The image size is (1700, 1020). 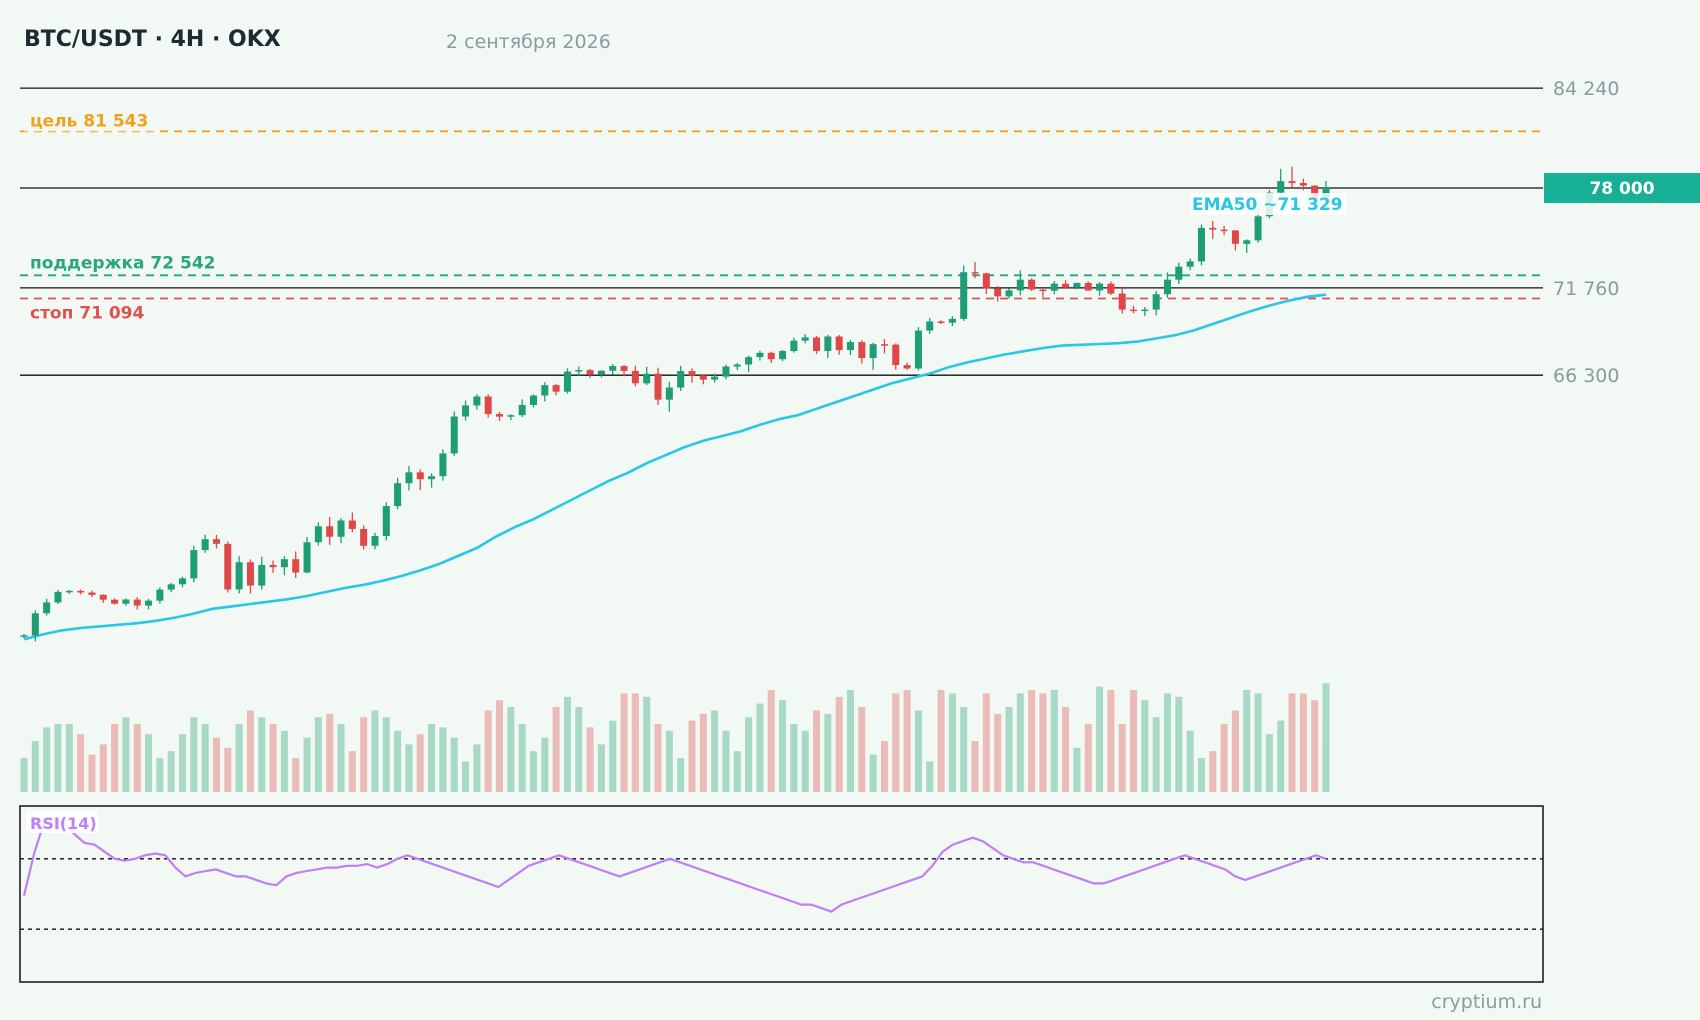 I want to click on stop-label-bg, so click(x=88, y=313).